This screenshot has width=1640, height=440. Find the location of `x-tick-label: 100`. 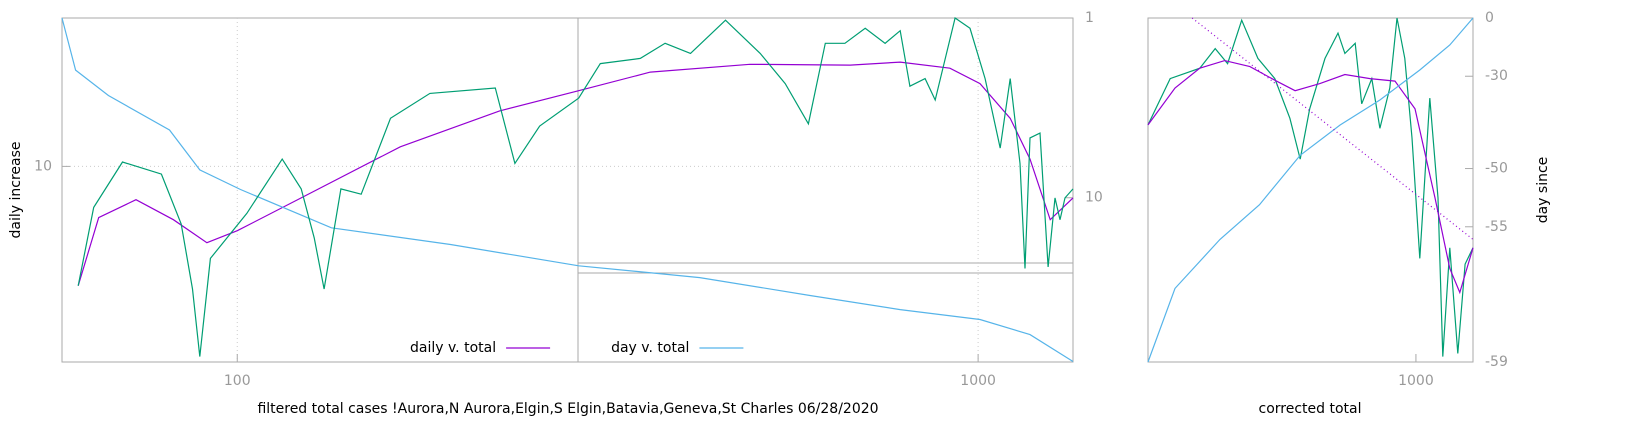

x-tick-label: 100 is located at coordinates (237, 381).